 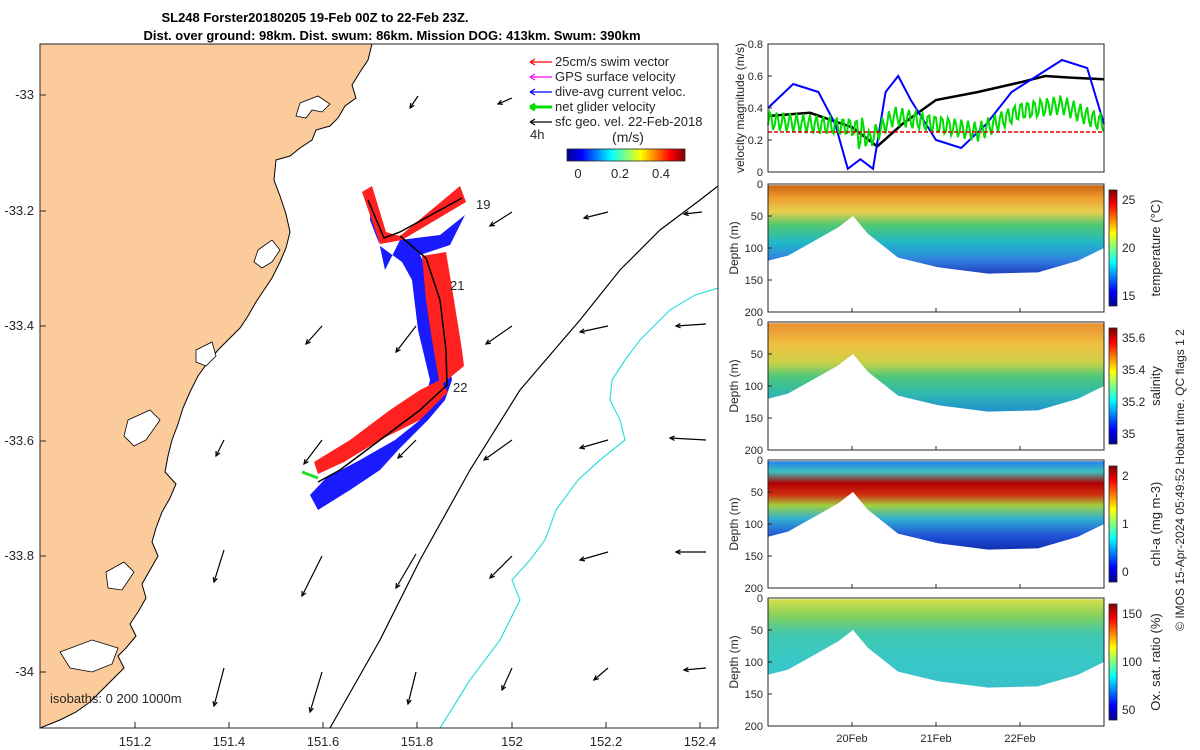 I want to click on colorbar-label: (m/s), so click(x=628, y=137).